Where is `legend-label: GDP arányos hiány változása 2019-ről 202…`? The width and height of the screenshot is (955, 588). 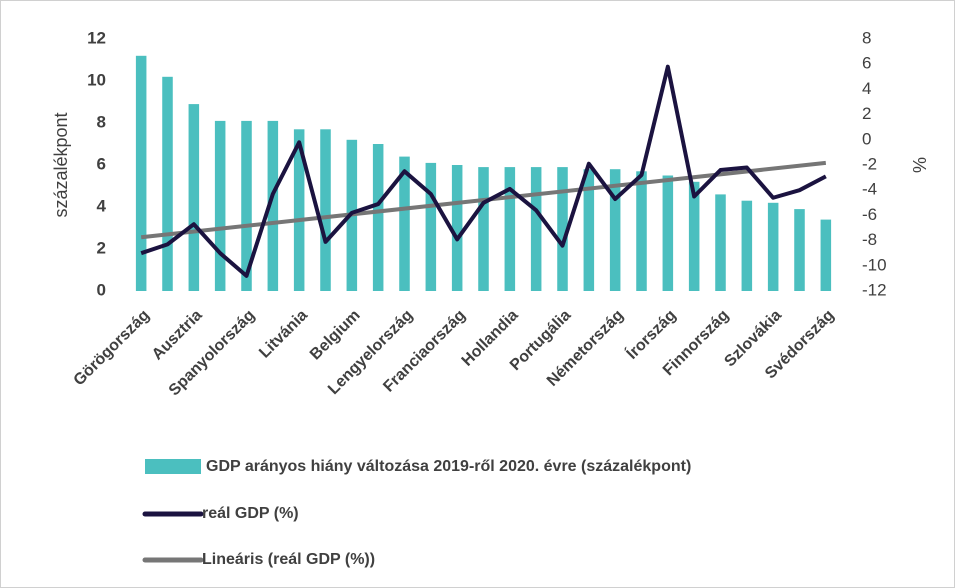
legend-label: GDP arányos hiány változása 2019-ről 202… is located at coordinates (448, 466).